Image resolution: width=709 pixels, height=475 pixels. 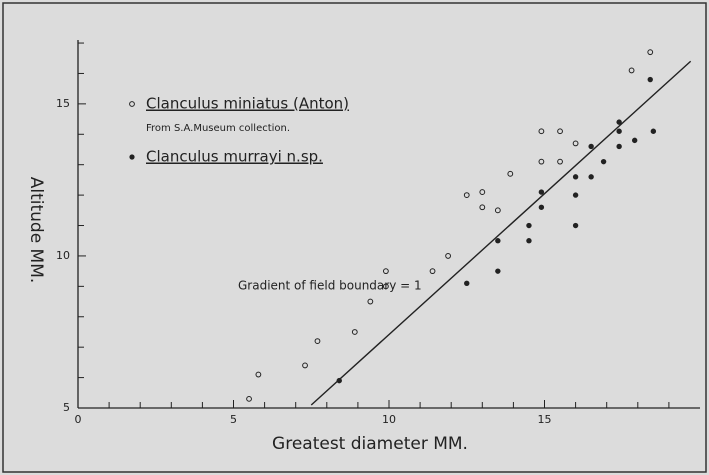 I want to click on x-tick-label: 15, so click(x=545, y=419).